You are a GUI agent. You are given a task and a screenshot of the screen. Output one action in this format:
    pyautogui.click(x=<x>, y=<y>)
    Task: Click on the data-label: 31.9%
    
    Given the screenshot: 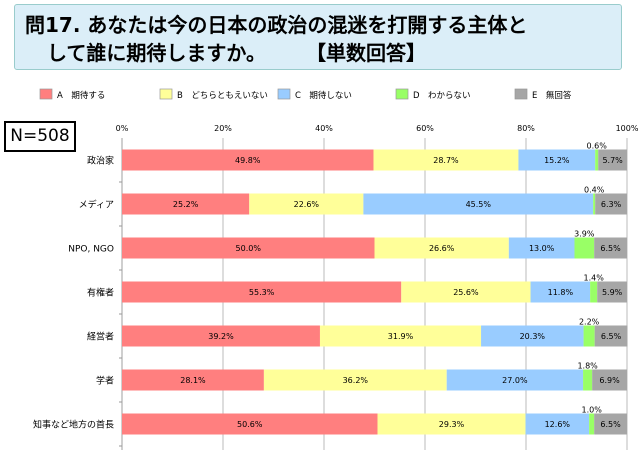 What is the action you would take?
    pyautogui.click(x=401, y=336)
    